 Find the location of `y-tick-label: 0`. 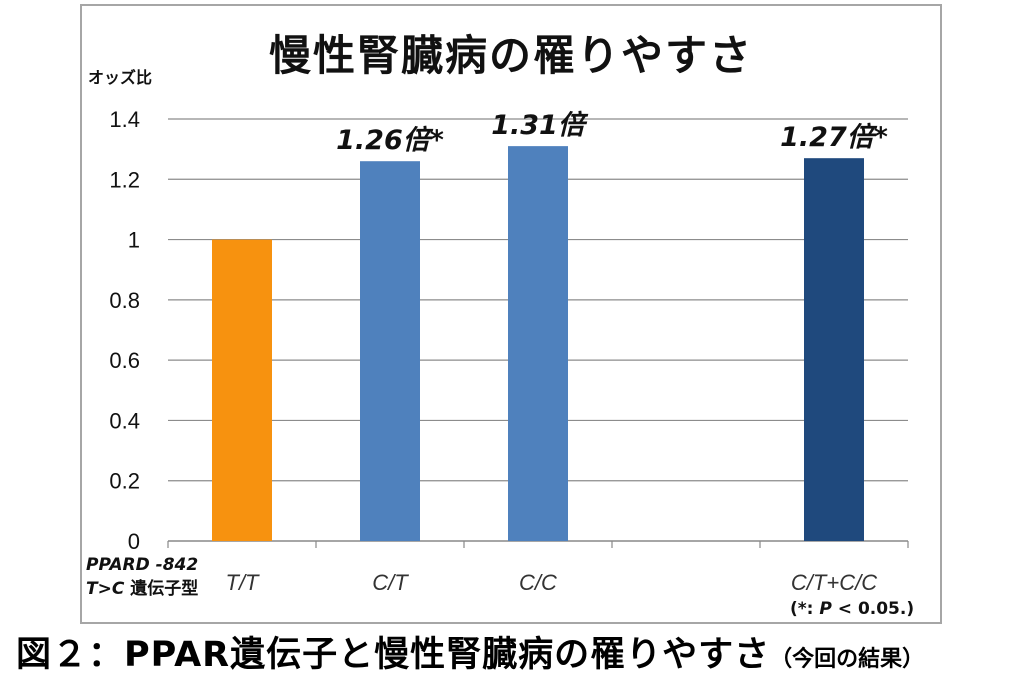

y-tick-label: 0 is located at coordinates (134, 541).